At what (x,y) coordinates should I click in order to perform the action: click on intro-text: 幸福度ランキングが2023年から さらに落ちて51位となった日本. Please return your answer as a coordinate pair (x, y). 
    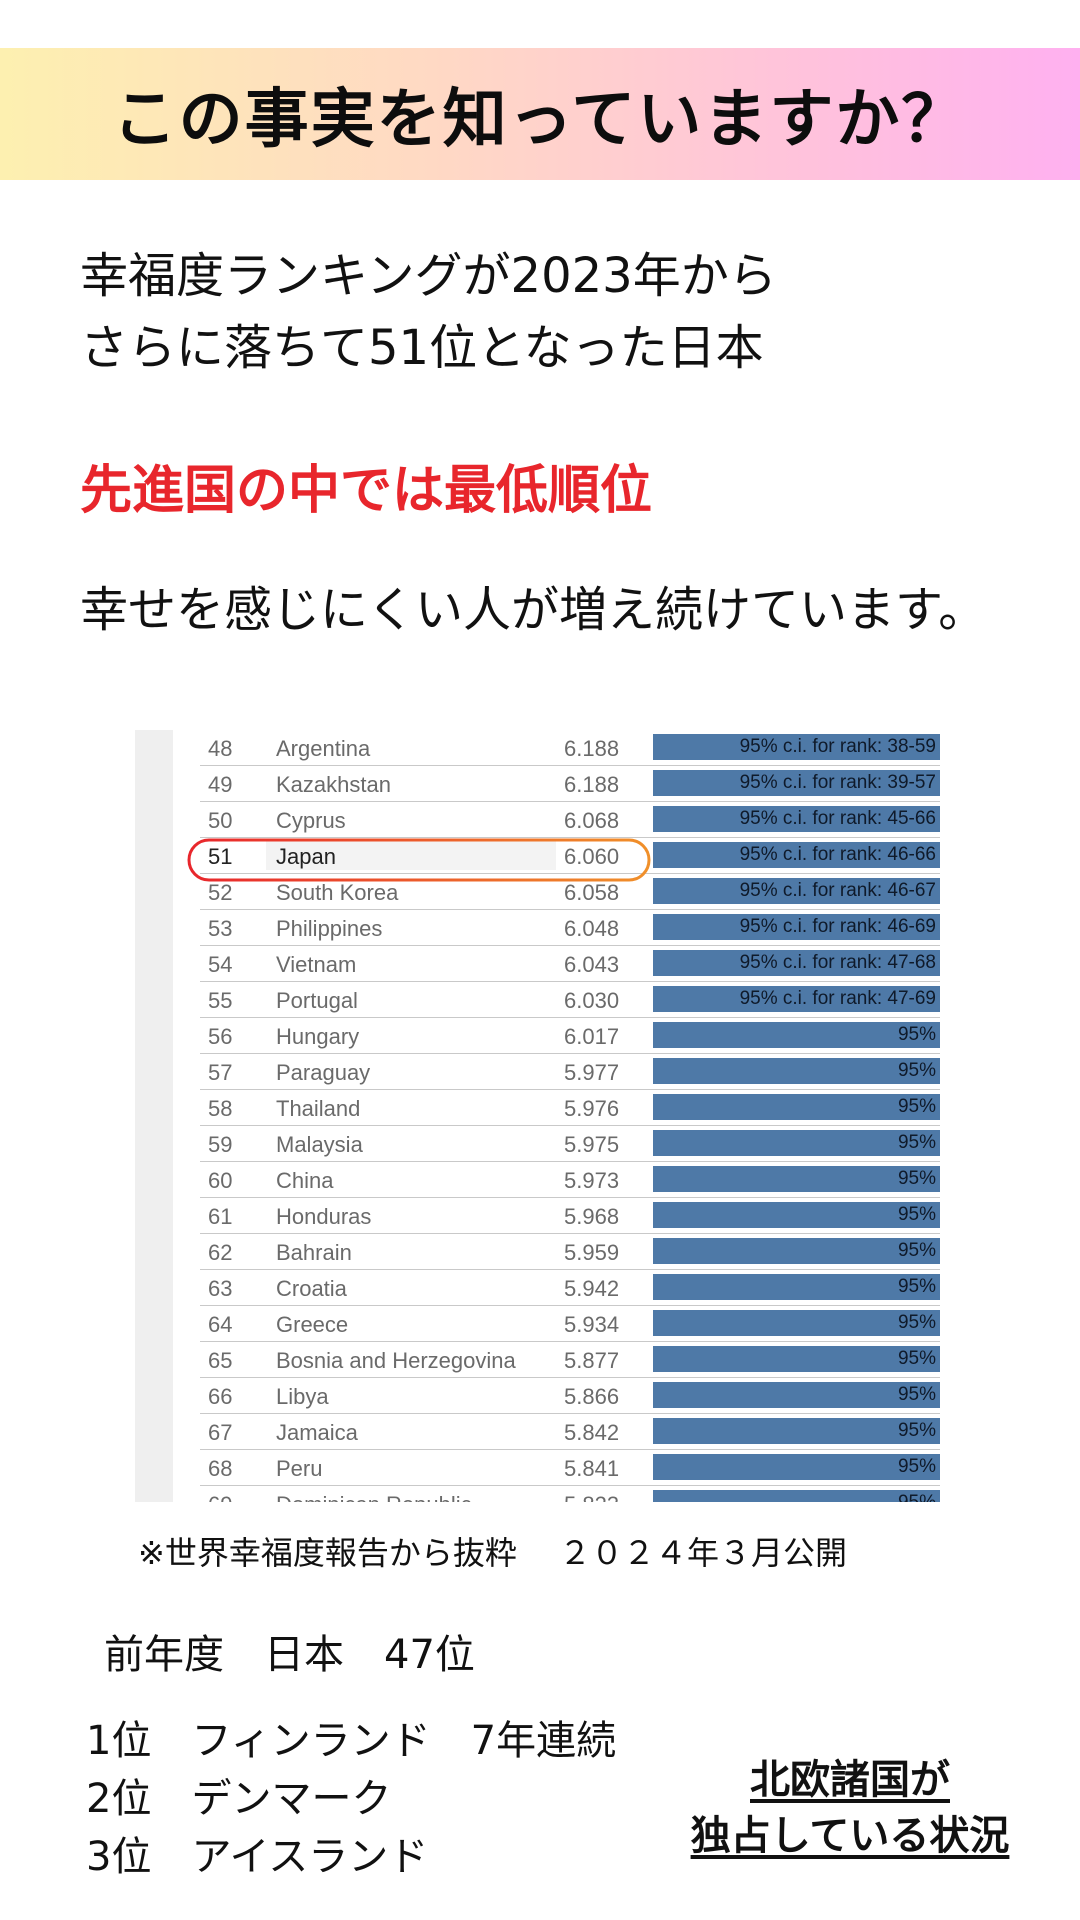
    Looking at the image, I should click on (428, 312).